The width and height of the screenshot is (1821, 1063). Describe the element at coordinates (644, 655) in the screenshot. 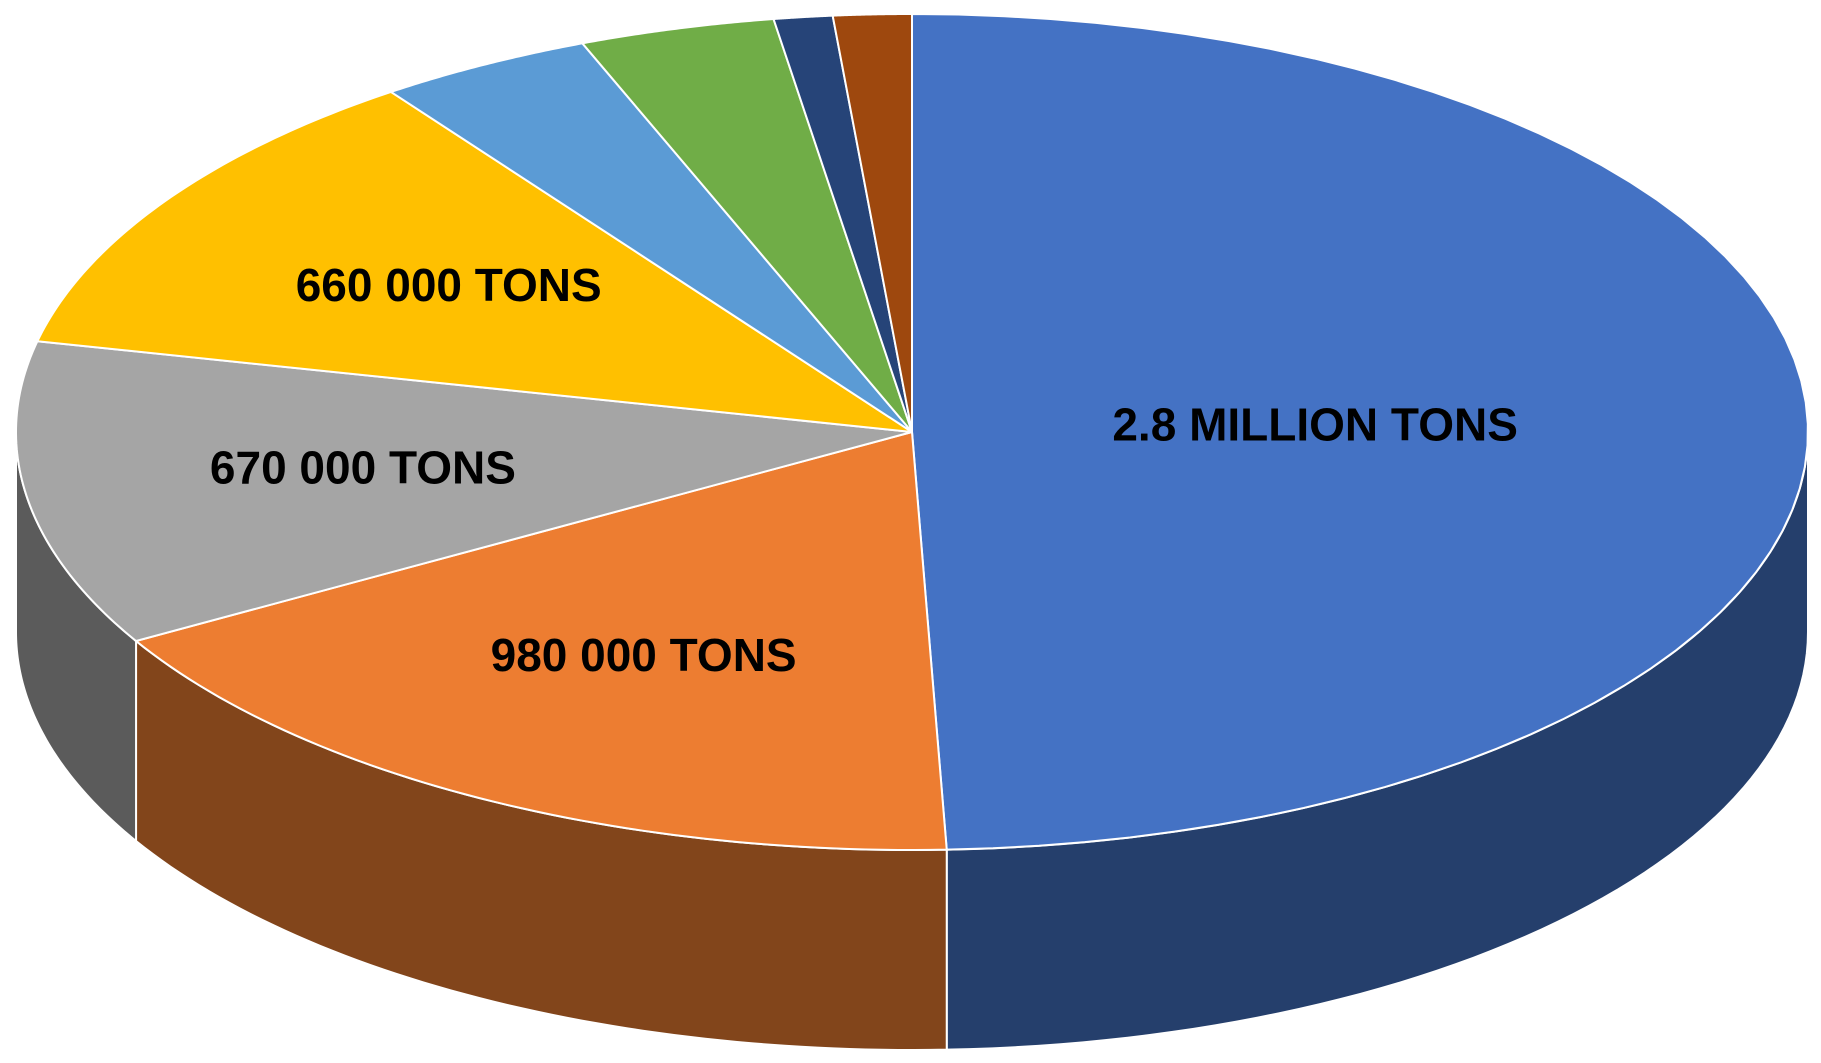

I see `data-label: 980 000 TONS` at that location.